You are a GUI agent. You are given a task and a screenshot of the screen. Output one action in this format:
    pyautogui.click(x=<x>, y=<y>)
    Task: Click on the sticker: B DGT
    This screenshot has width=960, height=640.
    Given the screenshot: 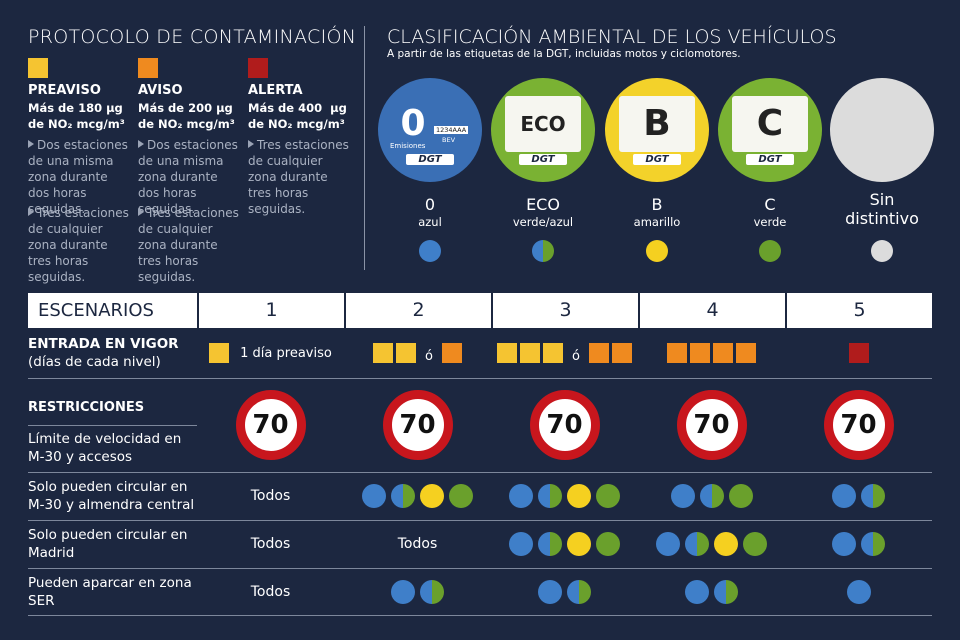 What is the action you would take?
    pyautogui.click(x=657, y=130)
    